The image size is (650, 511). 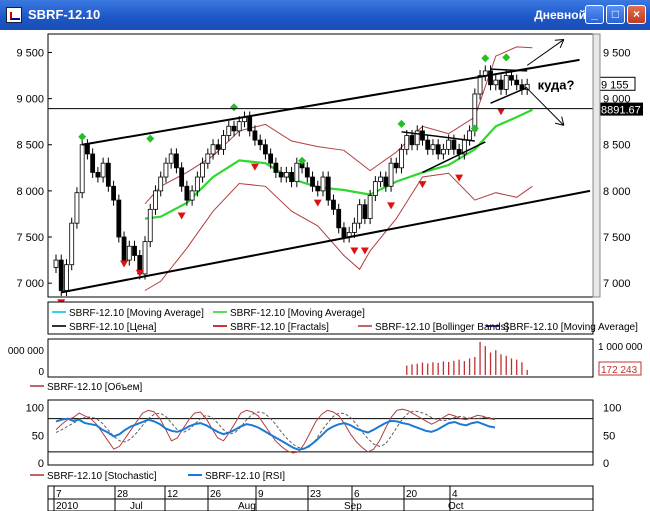 I want to click on price-tick-label-right: 7 000, so click(x=617, y=284).